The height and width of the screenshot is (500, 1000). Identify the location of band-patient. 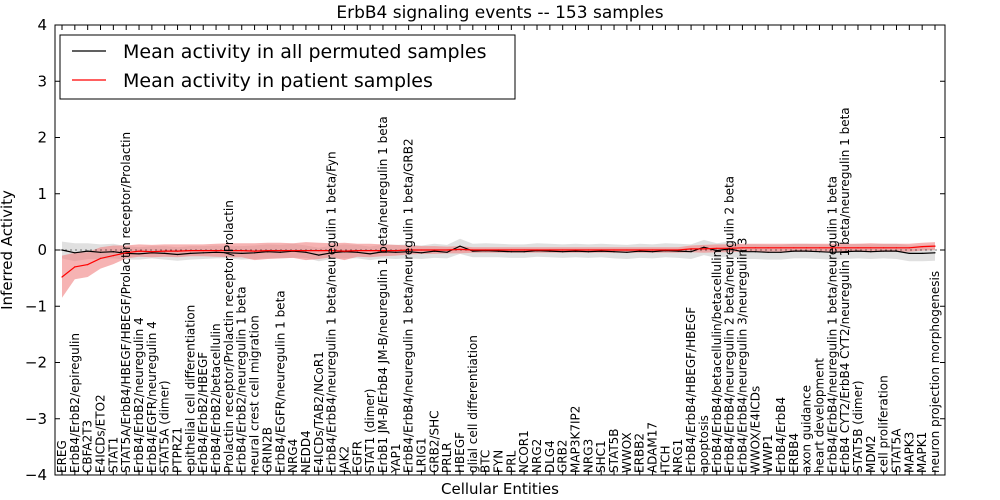
(498, 270).